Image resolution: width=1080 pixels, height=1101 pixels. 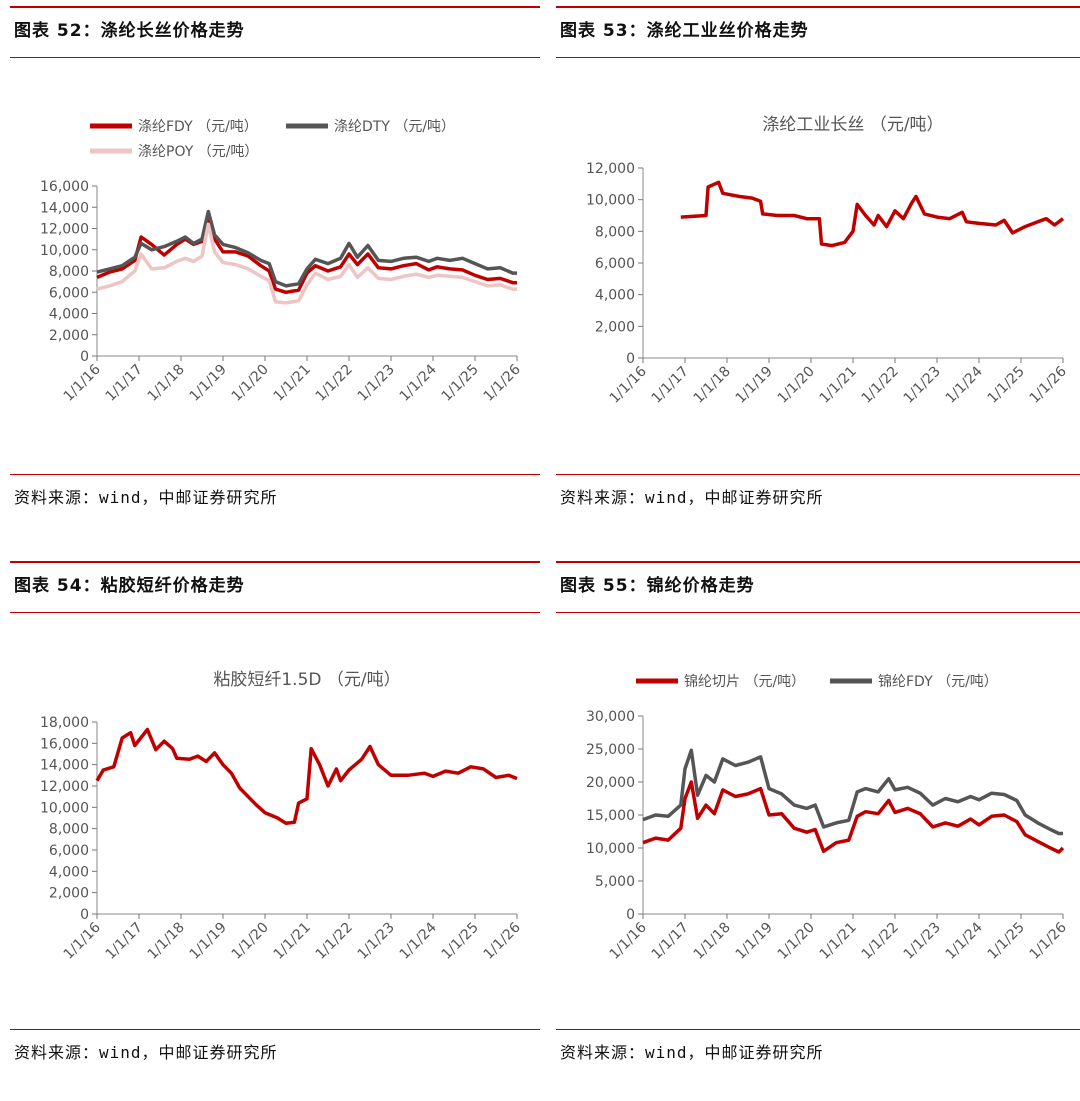 What do you see at coordinates (129, 586) in the screenshot?
I see `panel-heading: 图表 54：粘胶短纤价格走势` at bounding box center [129, 586].